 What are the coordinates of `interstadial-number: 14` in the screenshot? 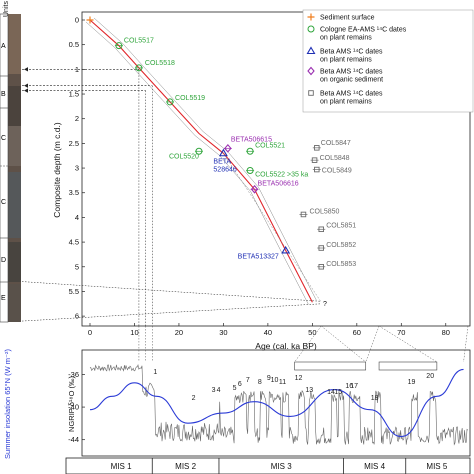 It's located at (331, 392).